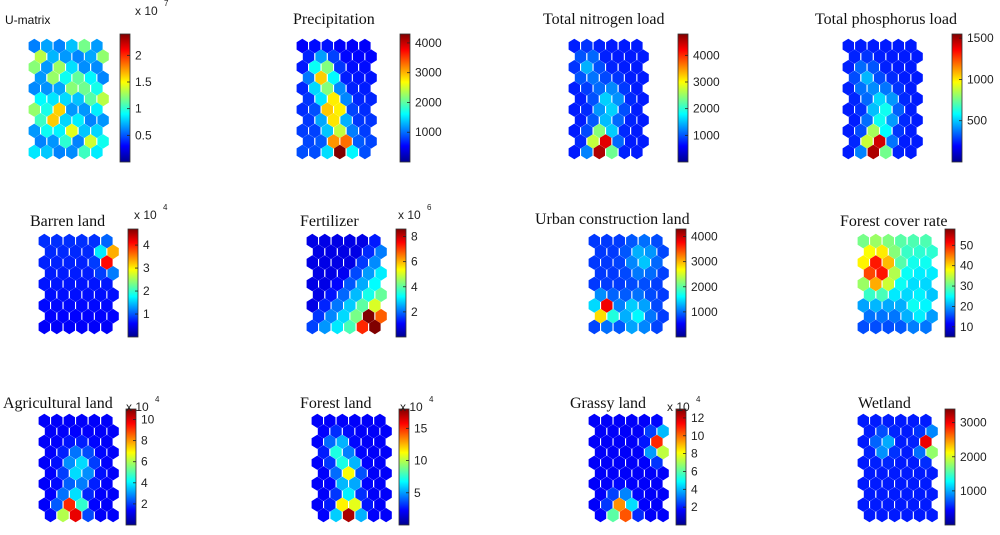 The width and height of the screenshot is (1000, 535). I want to click on colorbar-tick-label: 10, so click(421, 461).